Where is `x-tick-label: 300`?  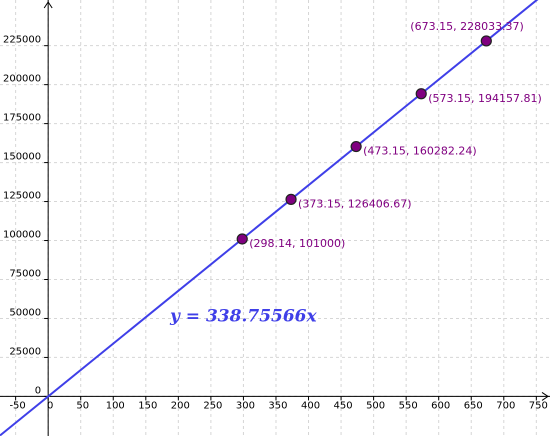
x-tick-label: 300 is located at coordinates (245, 405).